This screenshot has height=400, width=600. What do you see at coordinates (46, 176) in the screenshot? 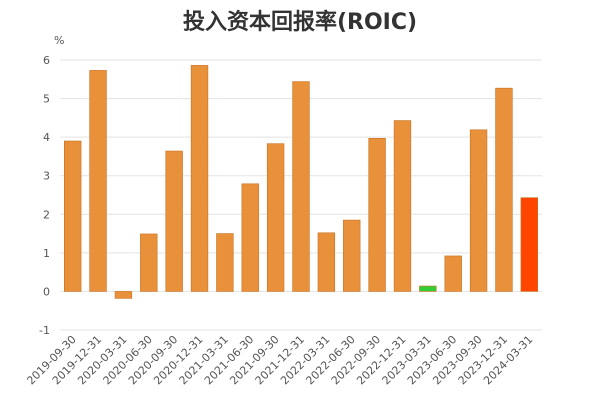
I see `y-tick-label: 3` at bounding box center [46, 176].